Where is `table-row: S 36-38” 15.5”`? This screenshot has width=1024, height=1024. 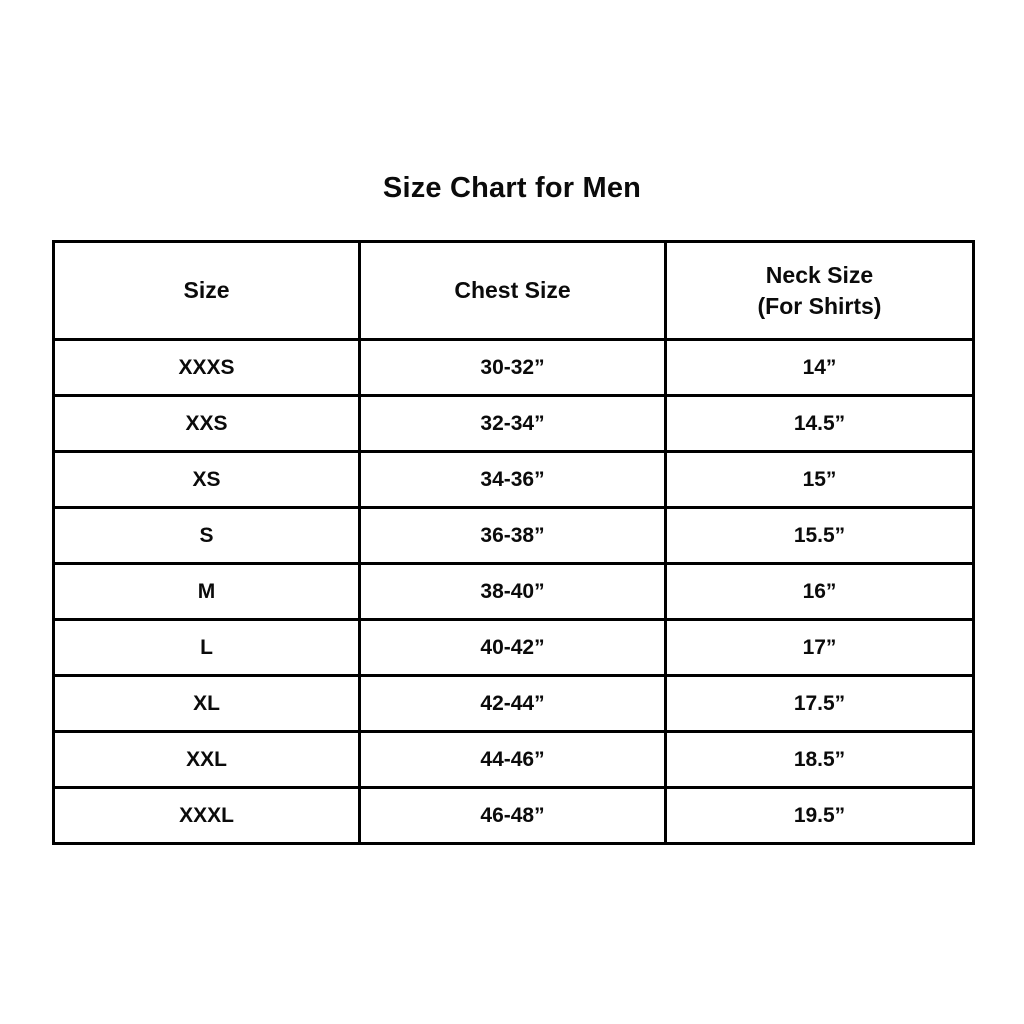
table-row: S 36-38” 15.5” is located at coordinates (513, 535).